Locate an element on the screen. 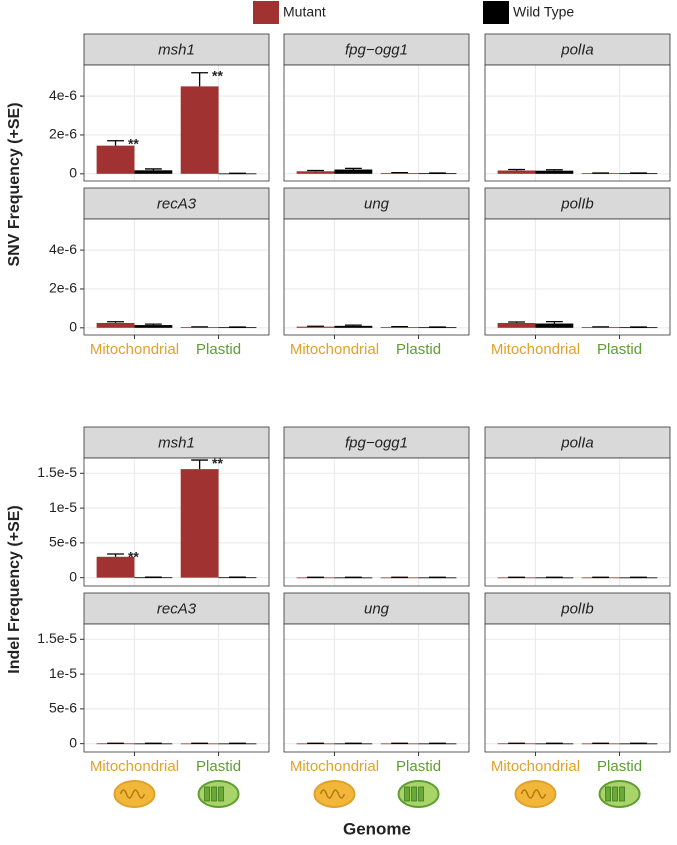 This screenshot has height=845, width=677. legend-label: Wild Type is located at coordinates (543, 12).